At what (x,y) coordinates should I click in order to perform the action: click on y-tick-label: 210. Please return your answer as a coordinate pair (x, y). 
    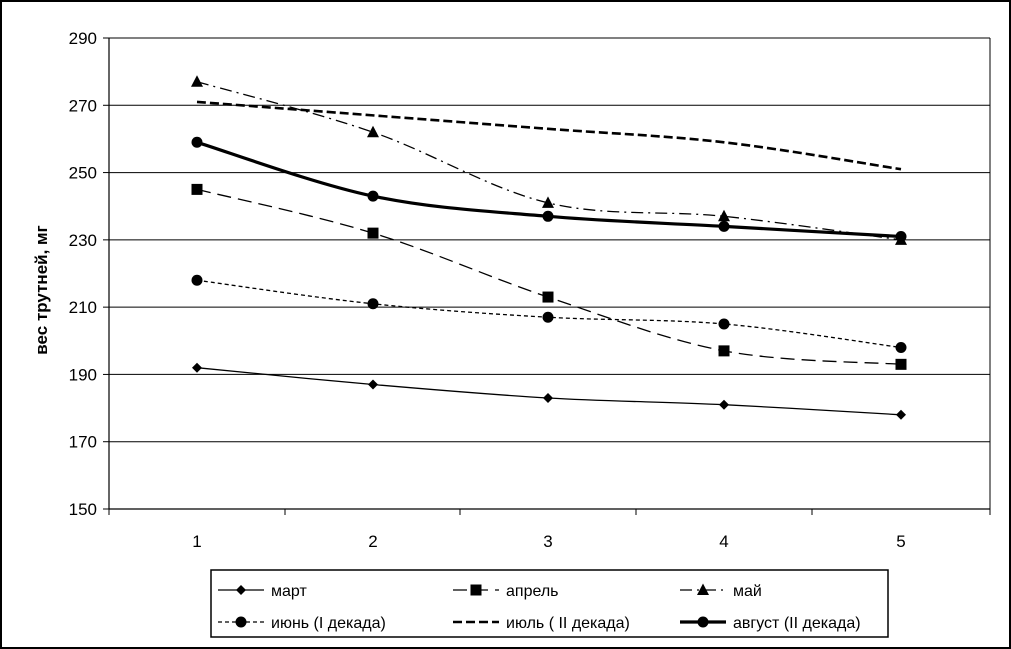
    Looking at the image, I should click on (83, 307).